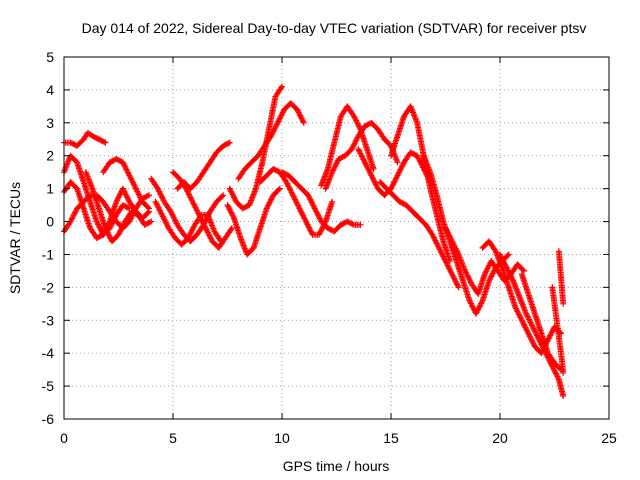 The image size is (640, 480). Describe the element at coordinates (48, 254) in the screenshot. I see `y-tick-label: -1` at that location.